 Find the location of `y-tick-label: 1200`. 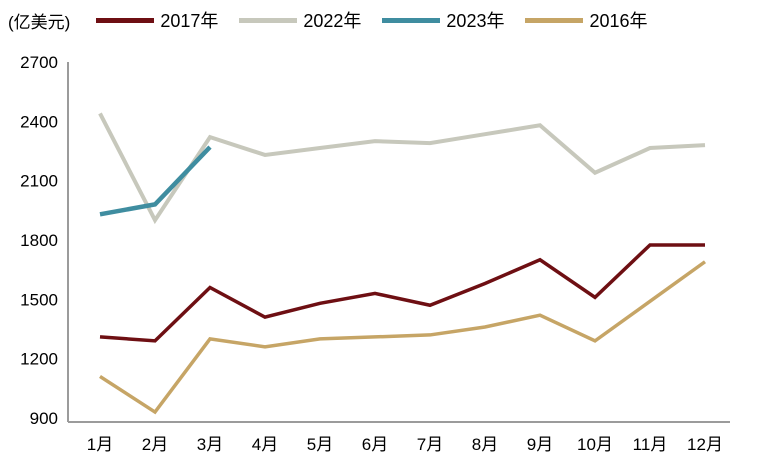

y-tick-label: 1200 is located at coordinates (39, 359).